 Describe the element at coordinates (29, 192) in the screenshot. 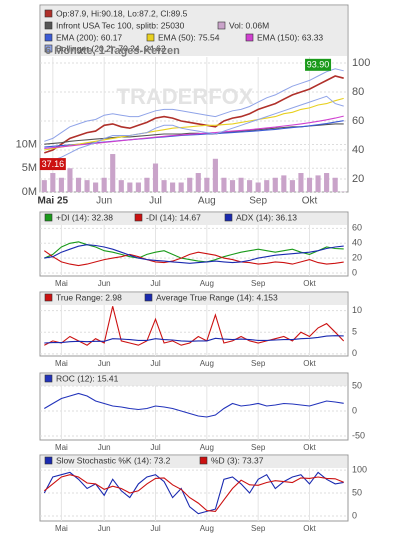

I see `y-tick-label: 0M` at that location.